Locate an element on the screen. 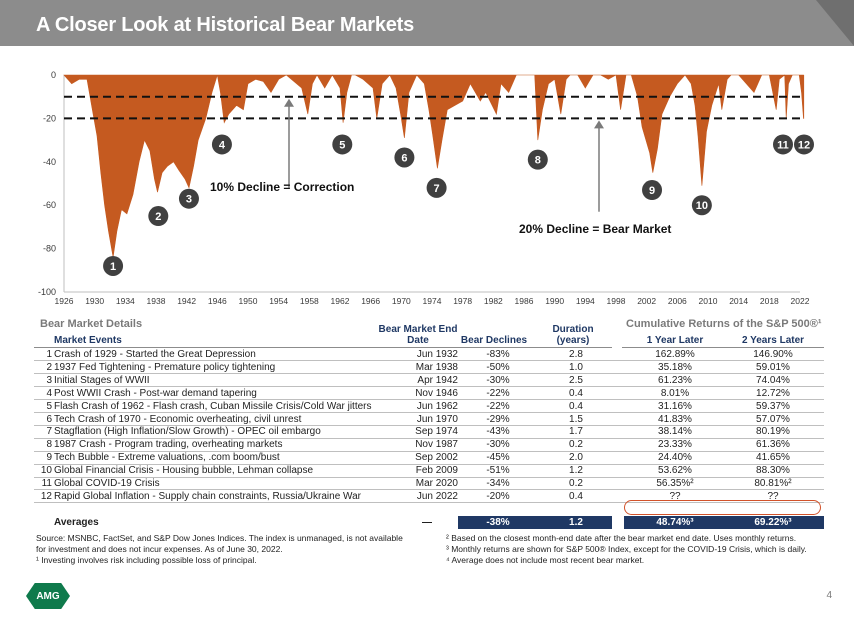 This screenshot has width=854, height=619. row-end-date: Jun 1970 is located at coordinates (437, 419).